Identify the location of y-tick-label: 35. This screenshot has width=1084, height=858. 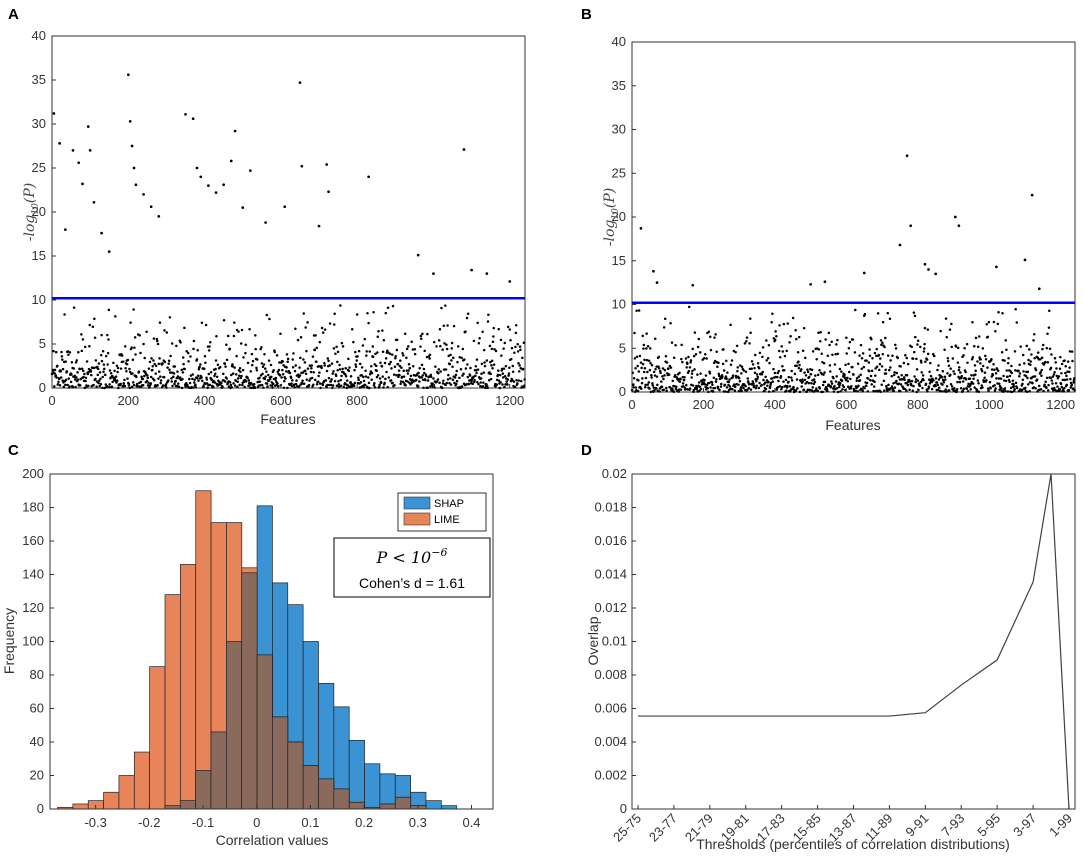
(619, 85).